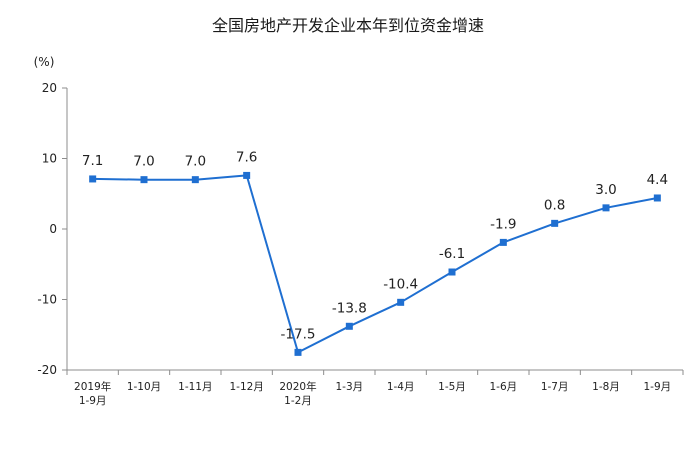 The width and height of the screenshot is (693, 450). Describe the element at coordinates (298, 334) in the screenshot. I see `data-label: -17.5` at that location.